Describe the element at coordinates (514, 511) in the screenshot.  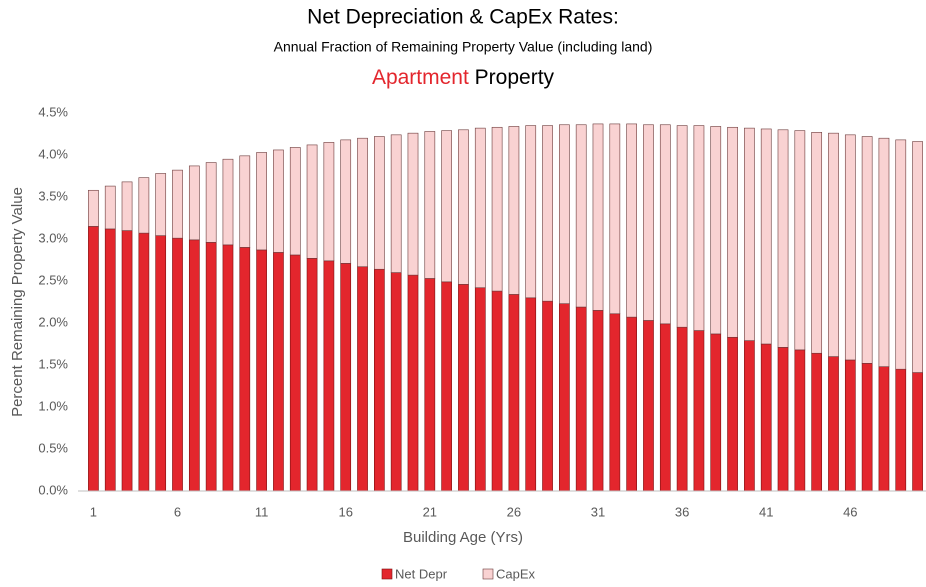
I see `x-tick-label: 26` at that location.